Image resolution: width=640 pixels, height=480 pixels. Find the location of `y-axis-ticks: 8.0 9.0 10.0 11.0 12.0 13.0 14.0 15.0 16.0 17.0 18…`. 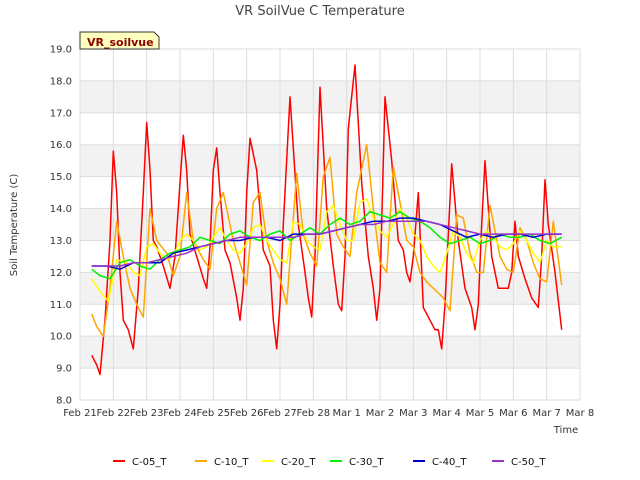

y-axis-ticks: 8.0 9.0 10.0 11.0 12.0 13.0 14.0 15.0 16.0 17.0 18… is located at coordinates (61, 226).